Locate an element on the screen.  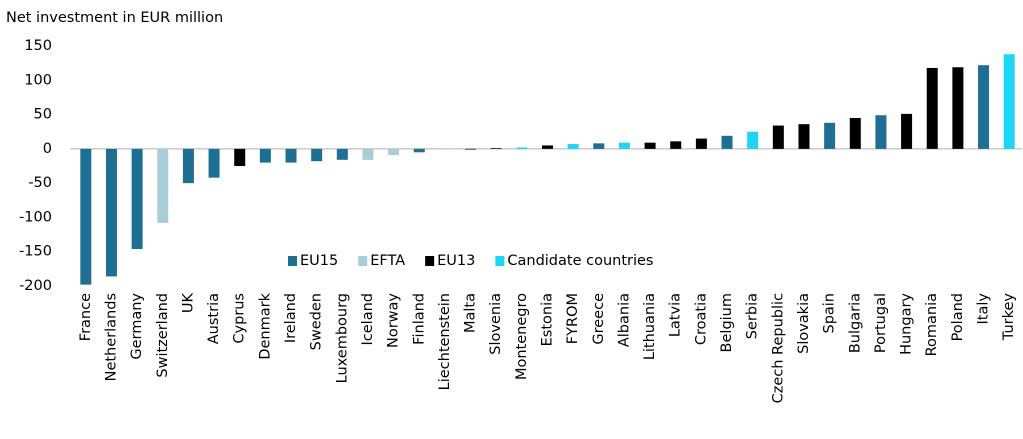
x-tick-label: Cyprus is located at coordinates (240, 318).